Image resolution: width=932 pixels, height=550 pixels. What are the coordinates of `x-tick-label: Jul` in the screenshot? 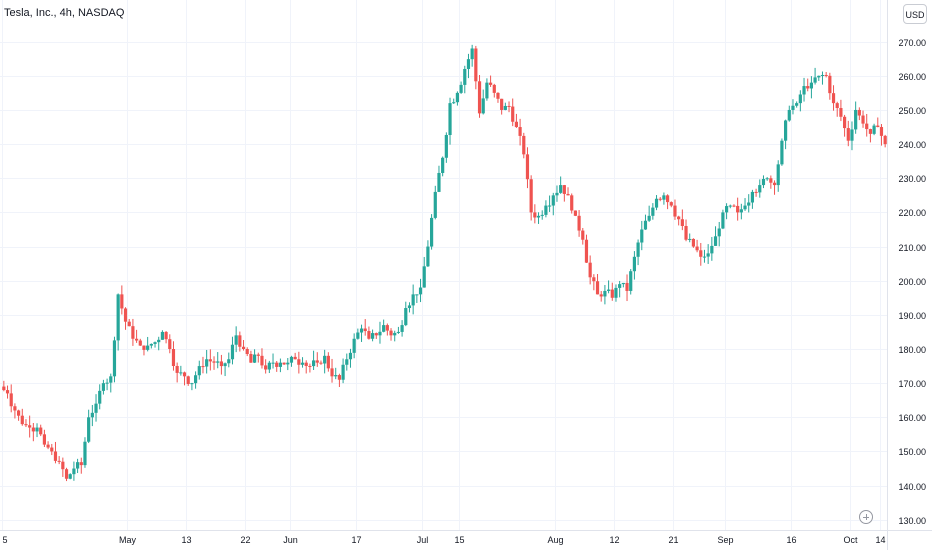 It's located at (423, 540).